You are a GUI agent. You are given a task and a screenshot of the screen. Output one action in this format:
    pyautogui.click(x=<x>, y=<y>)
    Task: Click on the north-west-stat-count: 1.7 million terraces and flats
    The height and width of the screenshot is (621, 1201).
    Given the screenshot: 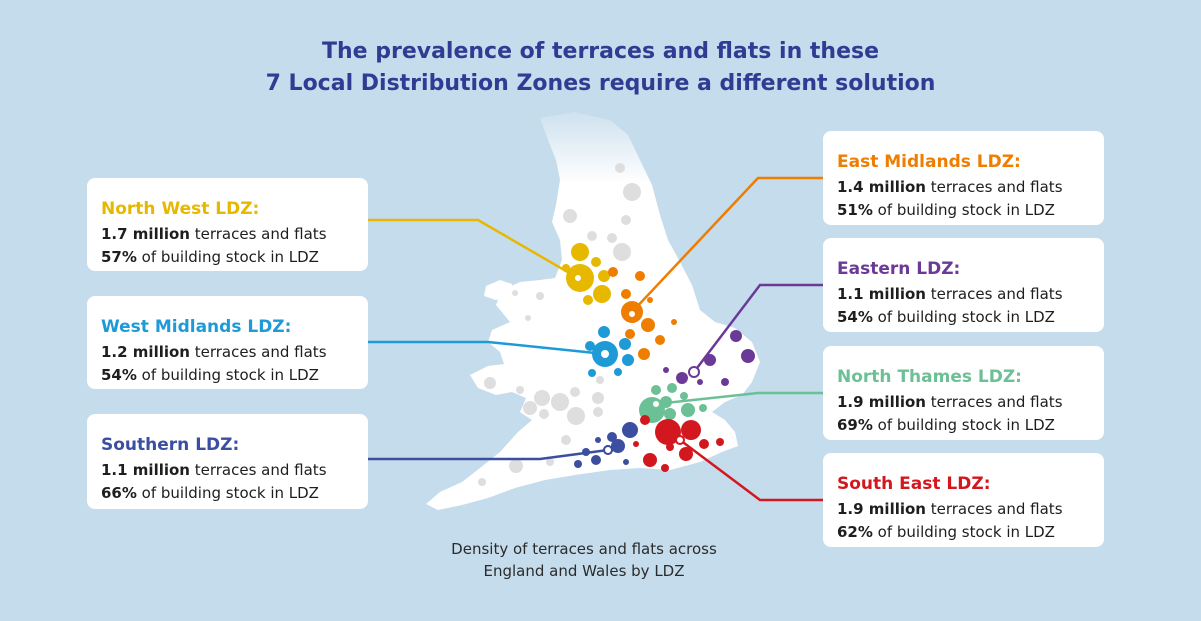 What is the action you would take?
    pyautogui.click(x=214, y=234)
    